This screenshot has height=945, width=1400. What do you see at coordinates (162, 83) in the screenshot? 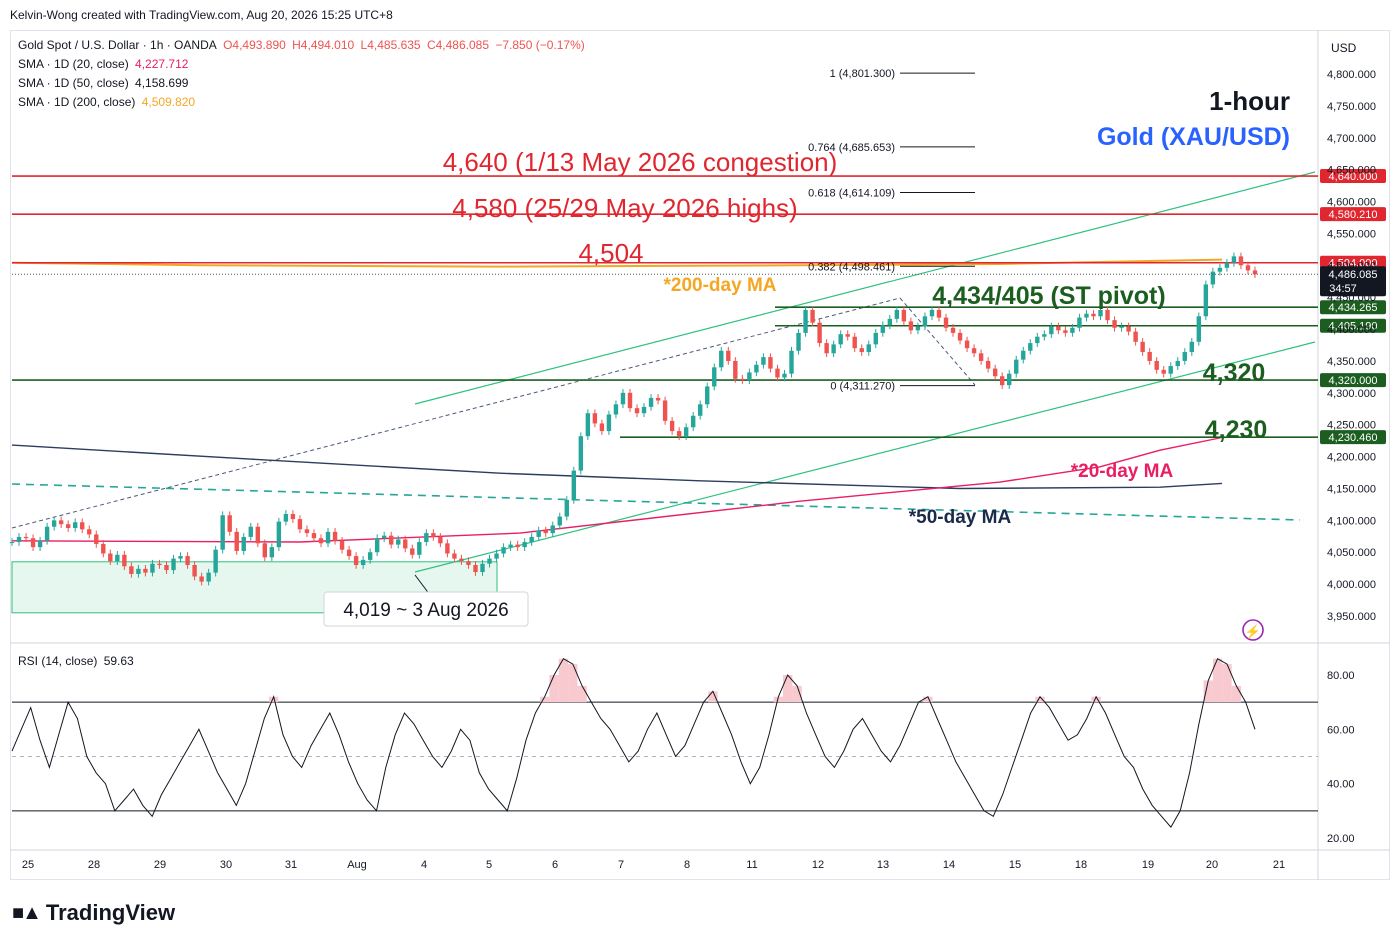
I see `sma50-value: 4,158.699` at bounding box center [162, 83].